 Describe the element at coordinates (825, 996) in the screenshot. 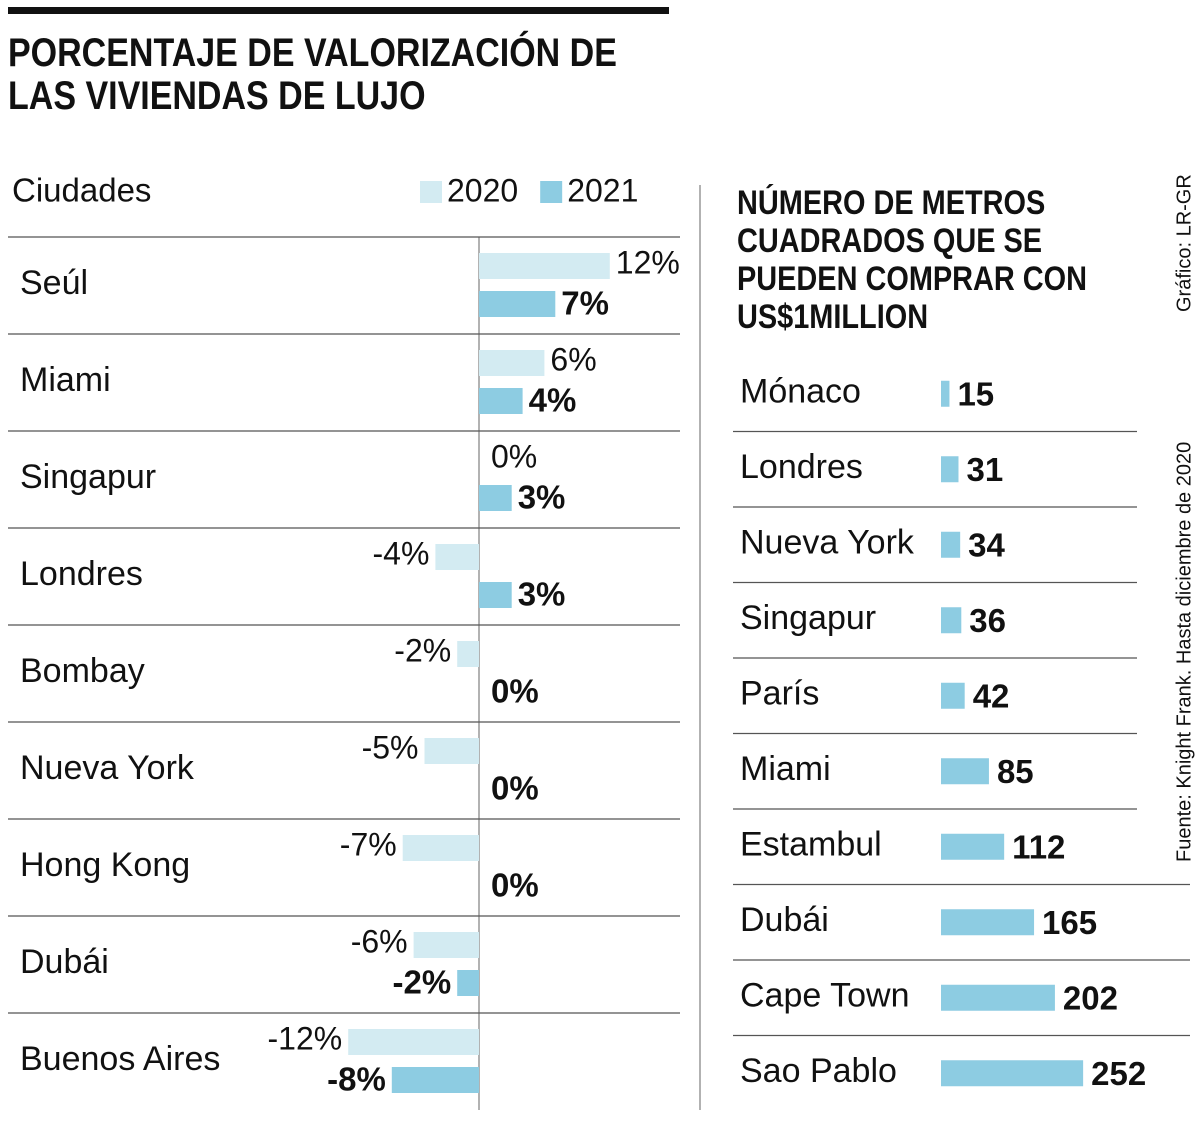

I see `category-label: Cape Town` at that location.